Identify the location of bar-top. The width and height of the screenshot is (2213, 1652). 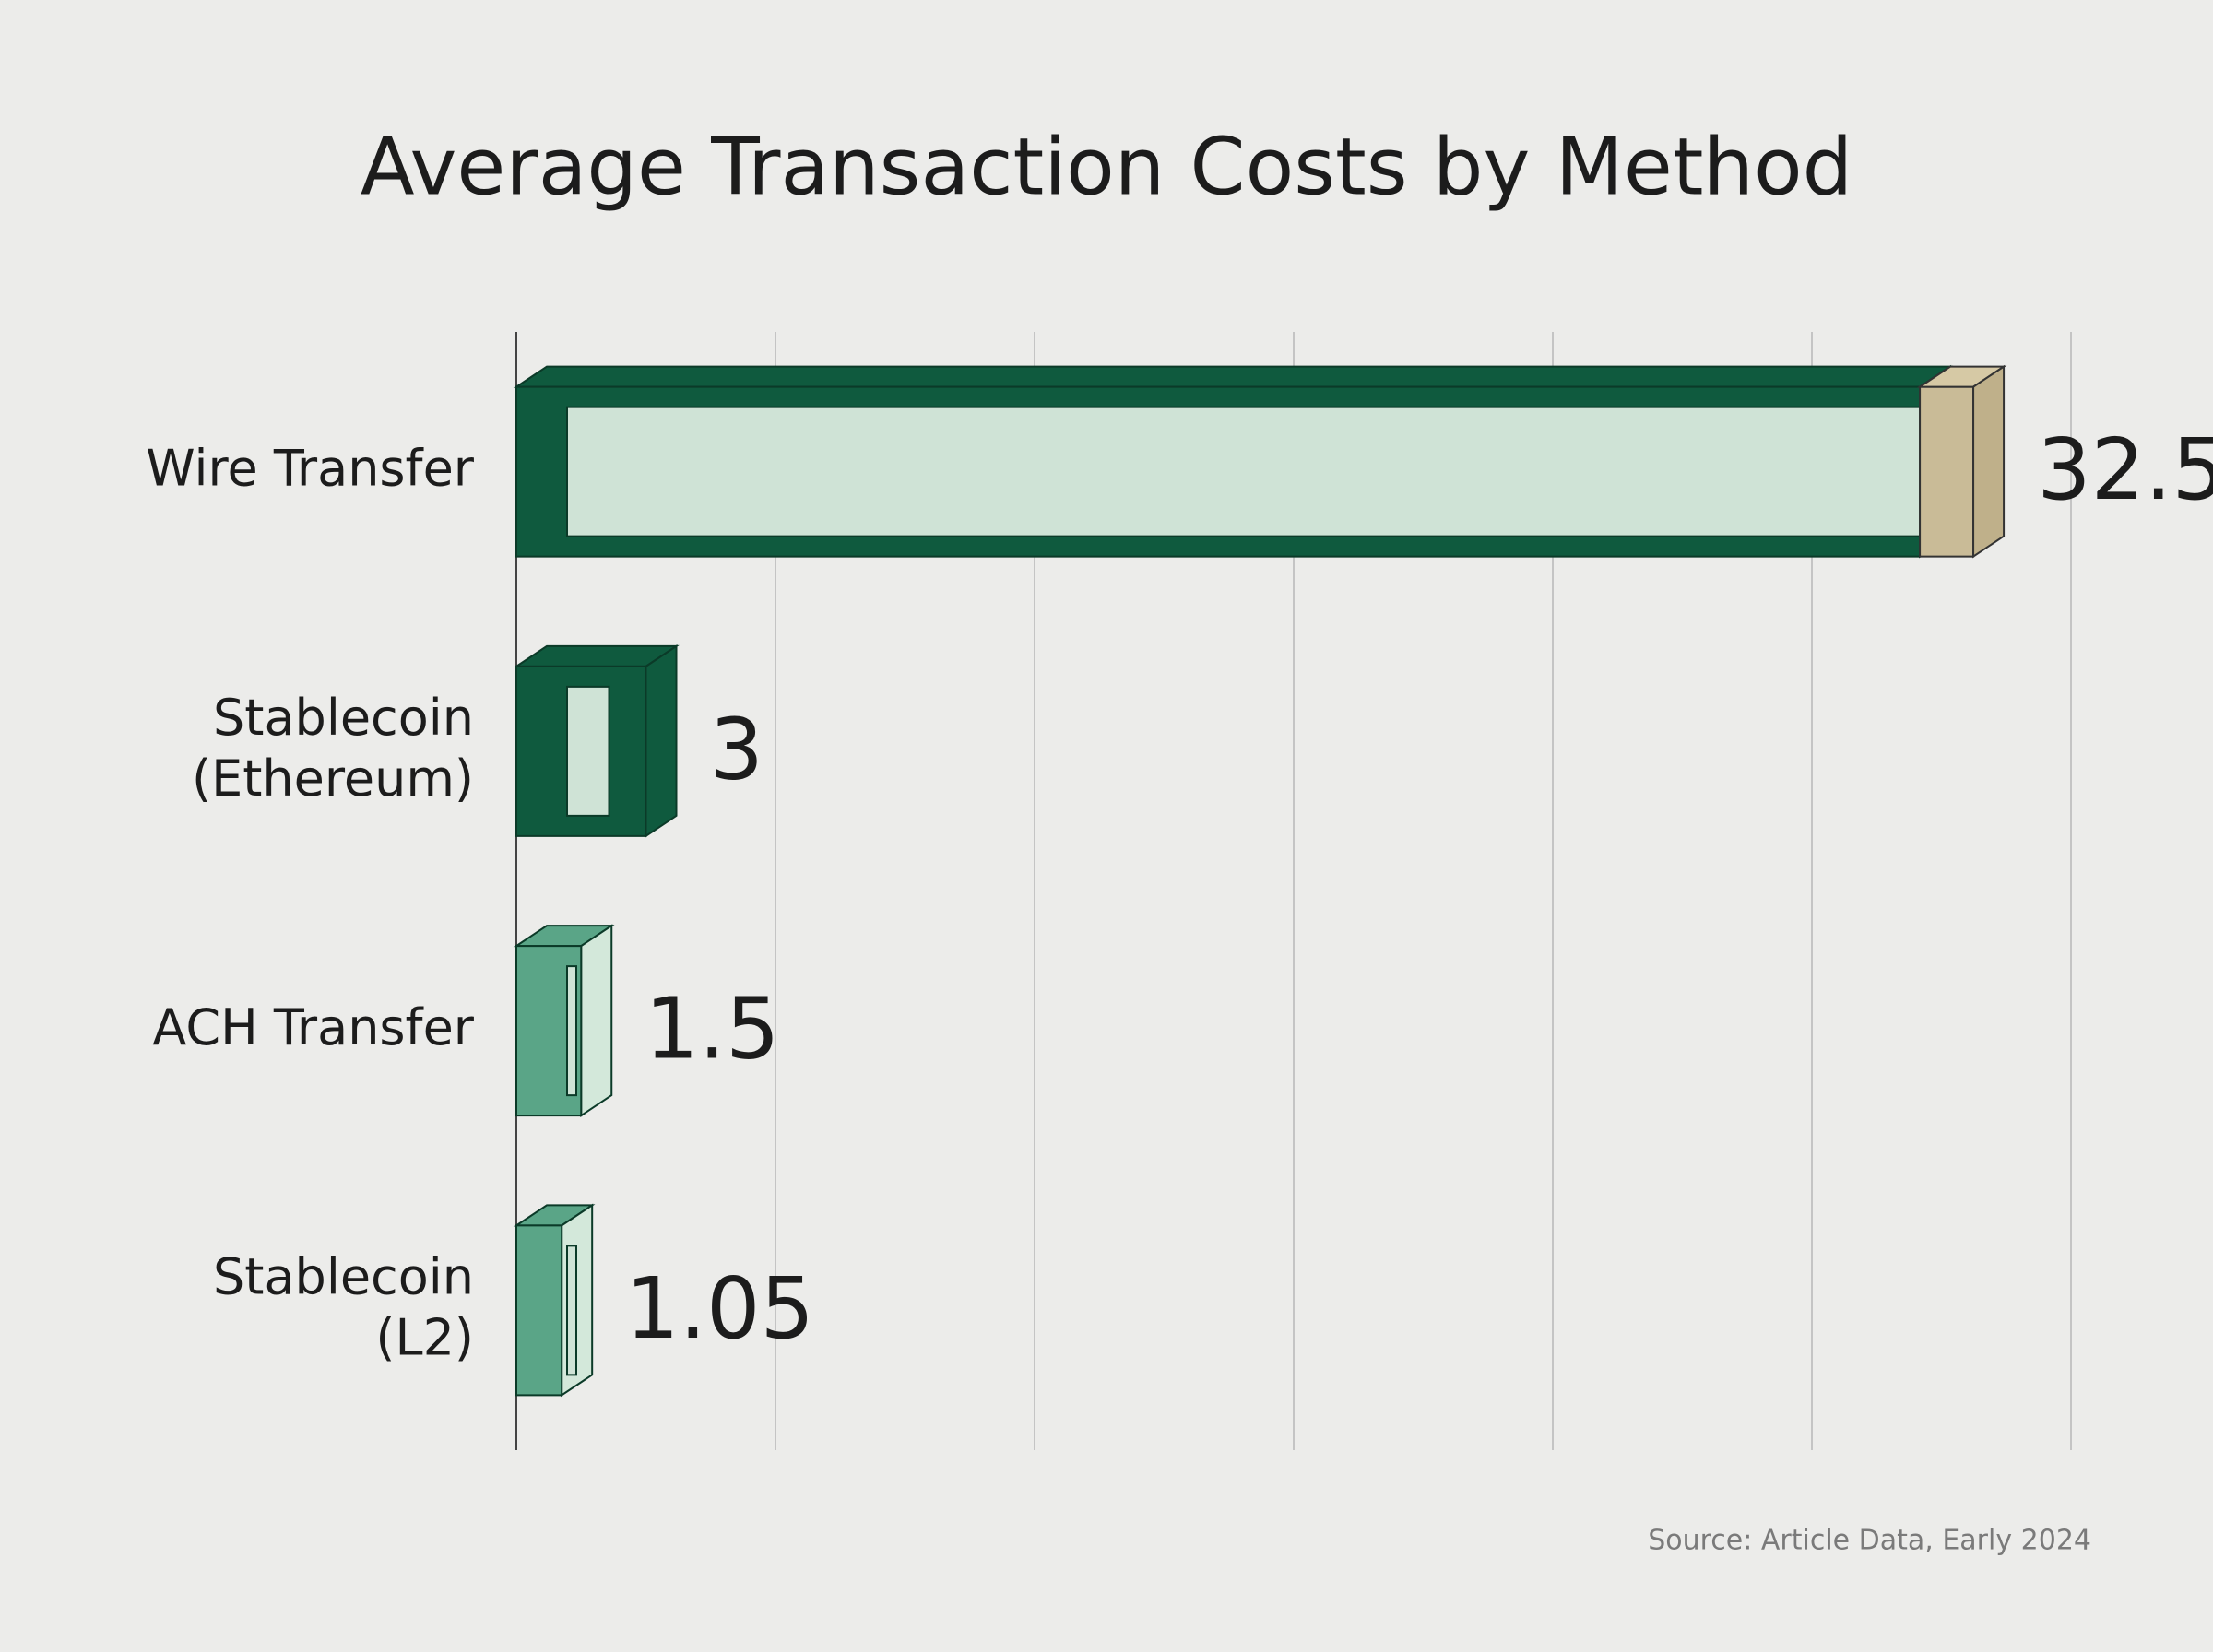
(1233, 376).